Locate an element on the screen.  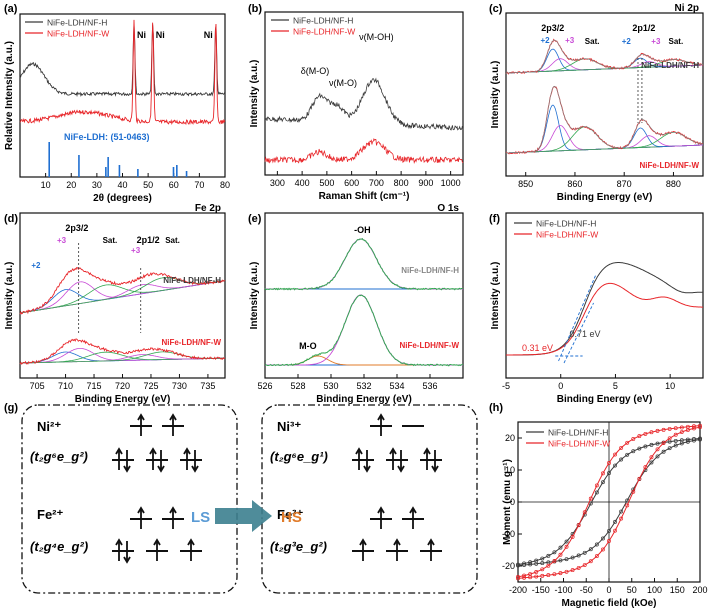
x-axis-label: Magnetic field (kOe) is located at coordinates (608, 603).